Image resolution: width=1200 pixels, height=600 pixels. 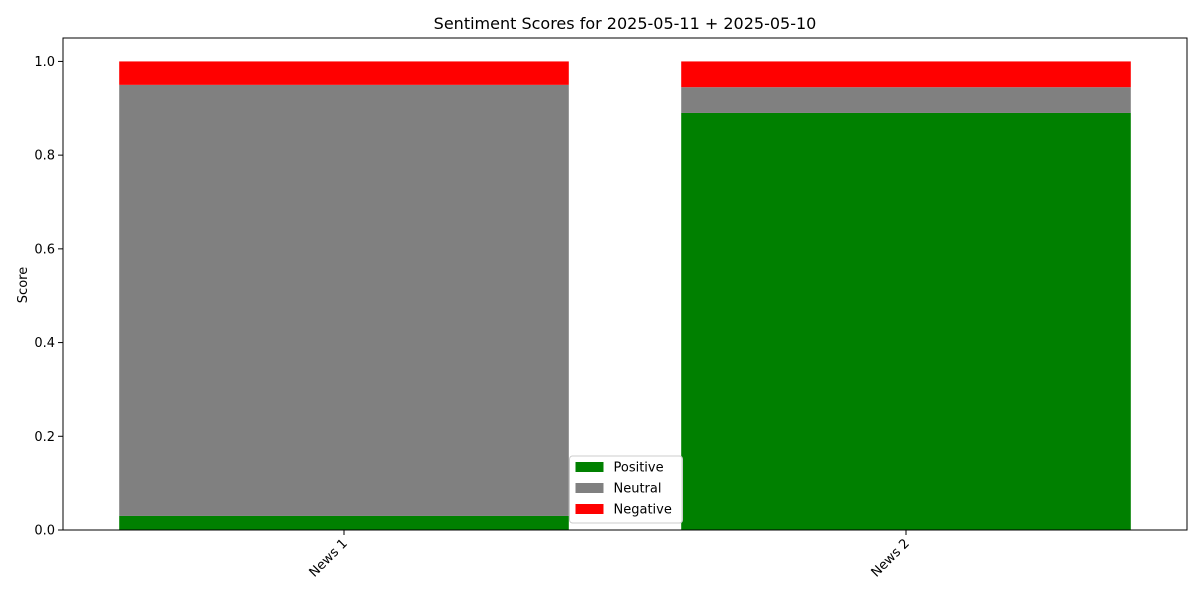 What do you see at coordinates (639, 468) in the screenshot?
I see `legend-label-positive: Positive` at bounding box center [639, 468].